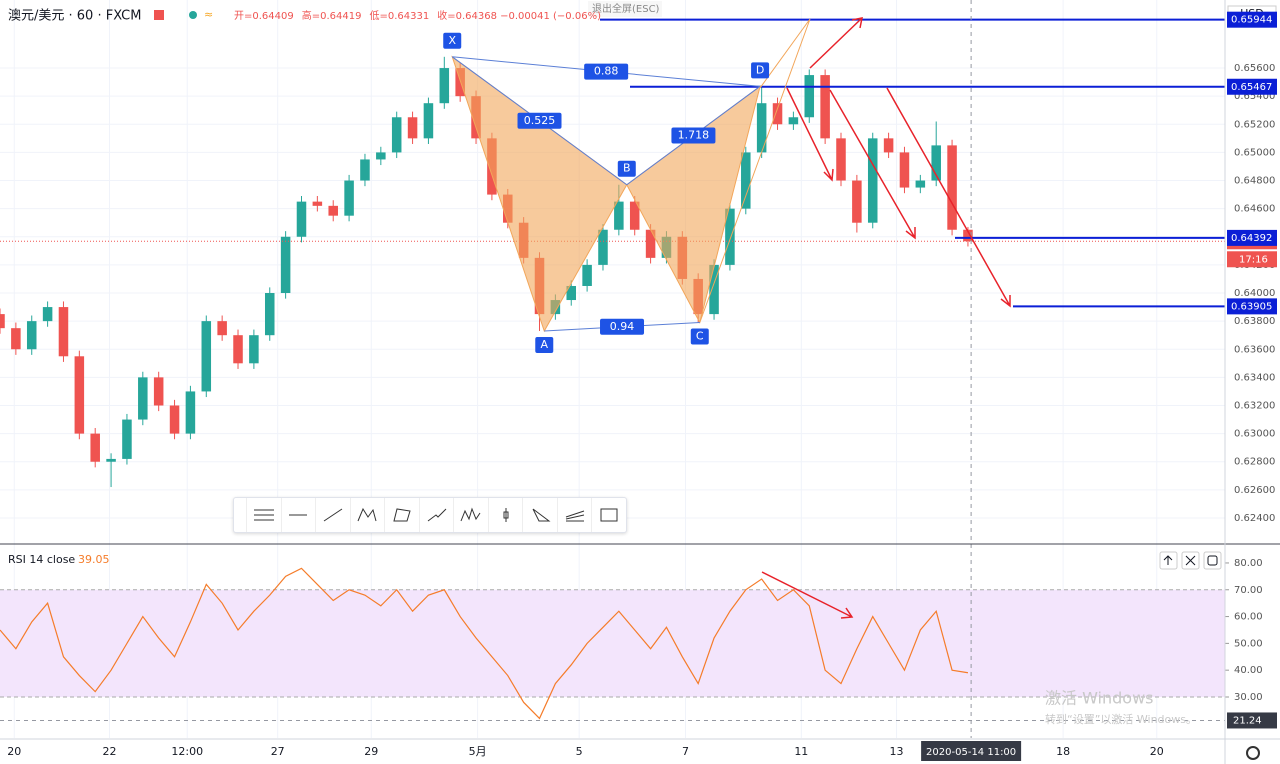 The width and height of the screenshot is (1280, 764). I want to click on y-tick-label: 0.64600, so click(1254, 209).